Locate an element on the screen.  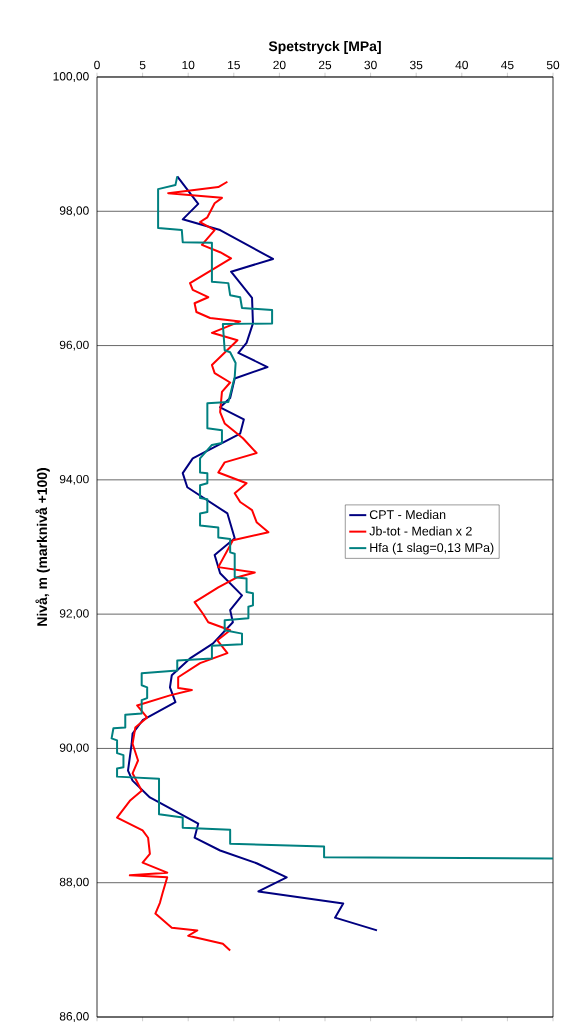
x-tick-label: 20 is located at coordinates (279, 65).